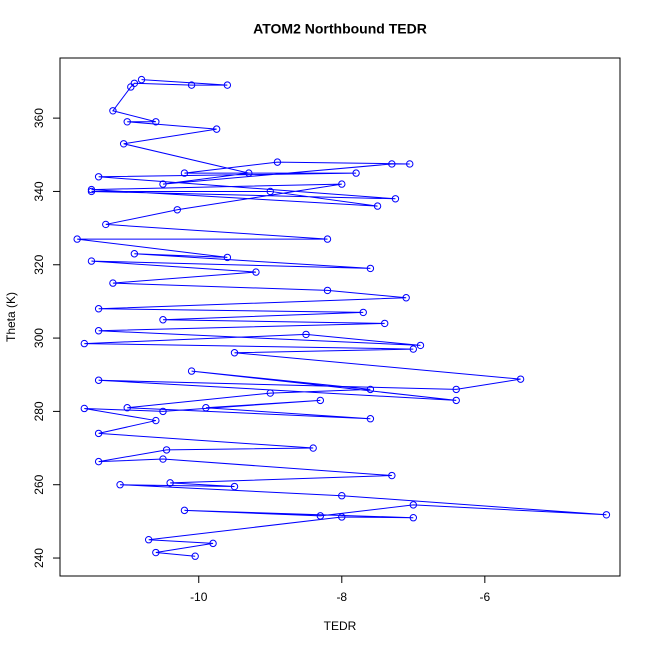  I want to click on y-tick-label: 300, so click(39, 338).